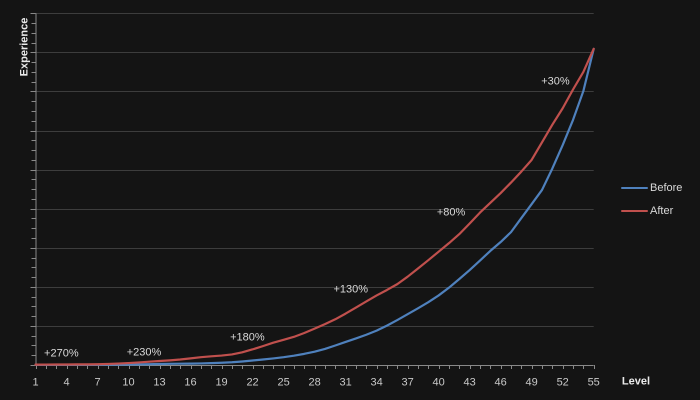 The image size is (700, 400). Describe the element at coordinates (376, 382) in the screenshot. I see `x-tick-label-34: 34` at that location.